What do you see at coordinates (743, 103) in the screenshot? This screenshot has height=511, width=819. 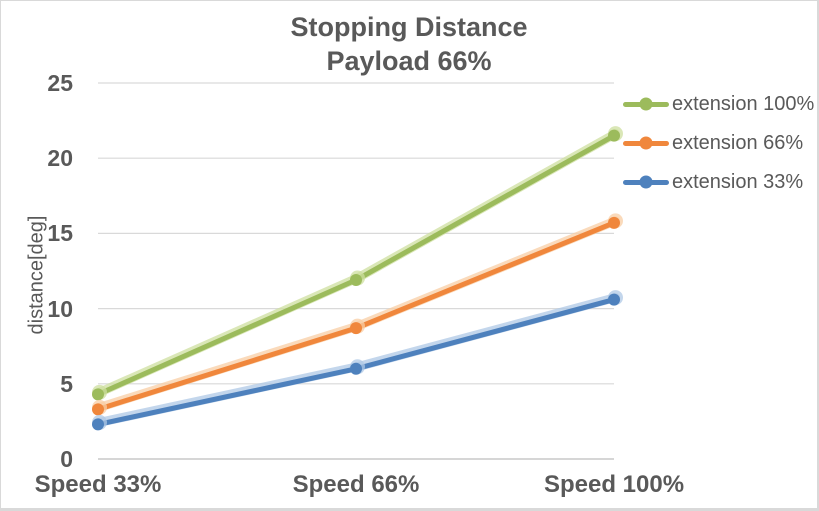 I see `legend-label: extension 100%` at bounding box center [743, 103].